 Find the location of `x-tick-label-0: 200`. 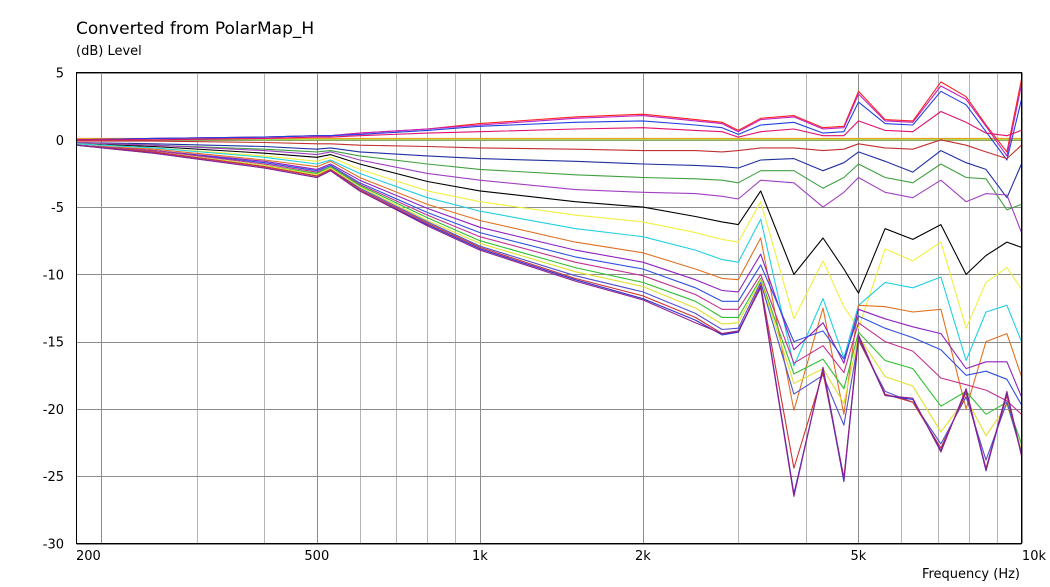

x-tick-label-0: 200 is located at coordinates (88, 556).